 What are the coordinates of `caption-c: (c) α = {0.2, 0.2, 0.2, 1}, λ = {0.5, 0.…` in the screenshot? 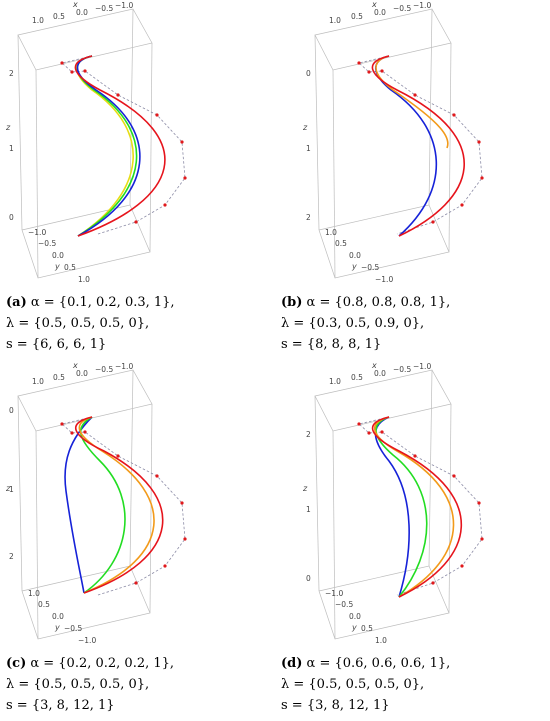 It's located at (138, 684).